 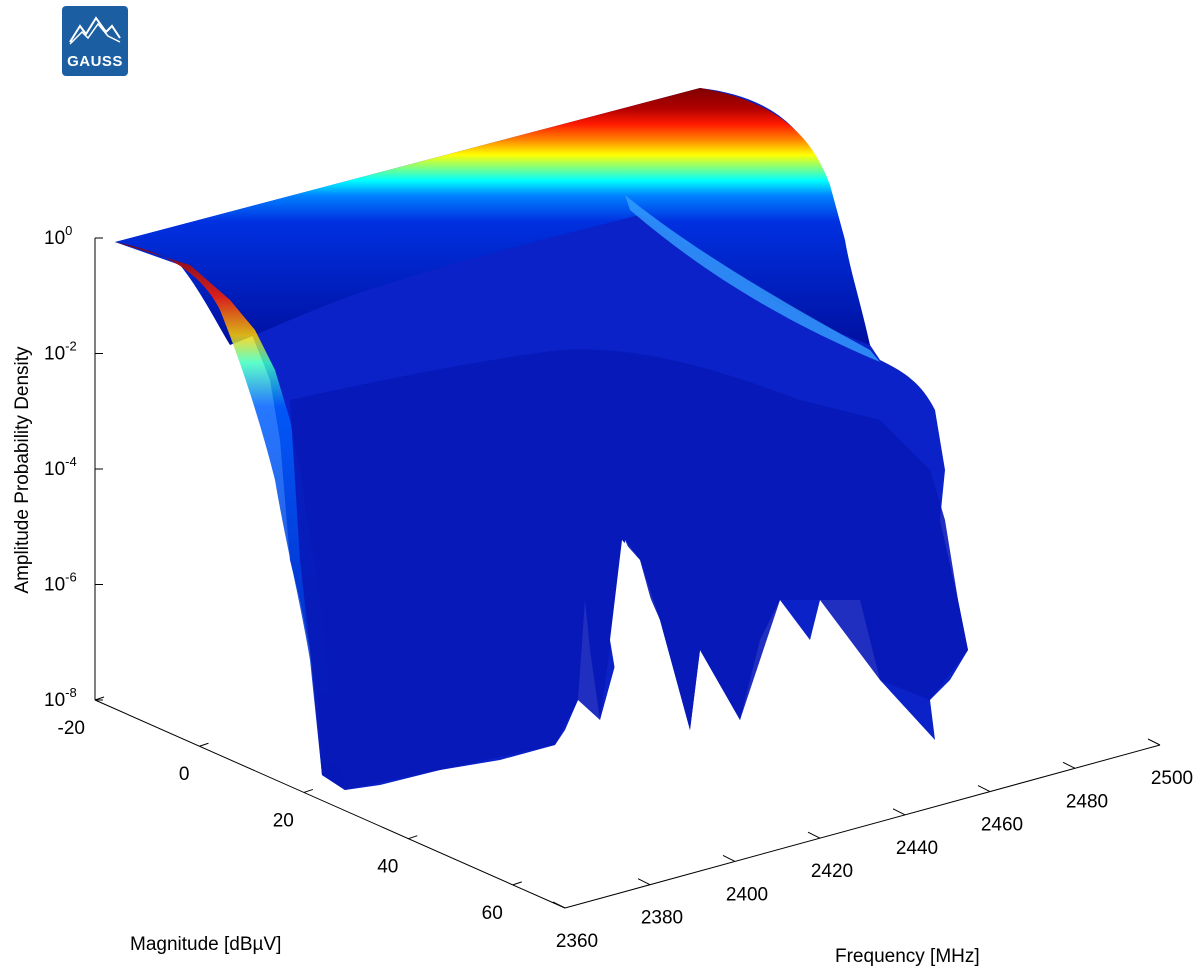 I want to click on frequency-tick-label: 2480, so click(x=1087, y=801).